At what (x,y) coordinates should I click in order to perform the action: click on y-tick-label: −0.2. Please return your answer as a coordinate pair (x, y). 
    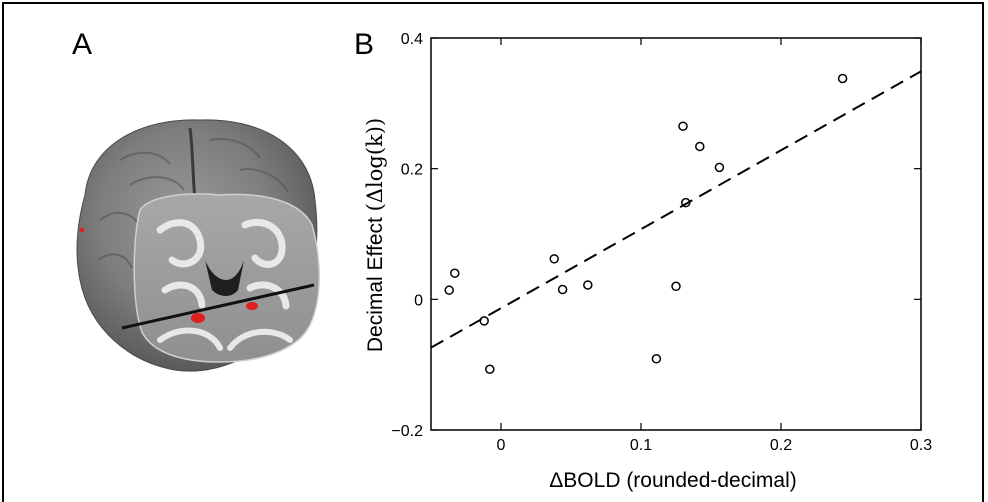
    Looking at the image, I should click on (407, 431).